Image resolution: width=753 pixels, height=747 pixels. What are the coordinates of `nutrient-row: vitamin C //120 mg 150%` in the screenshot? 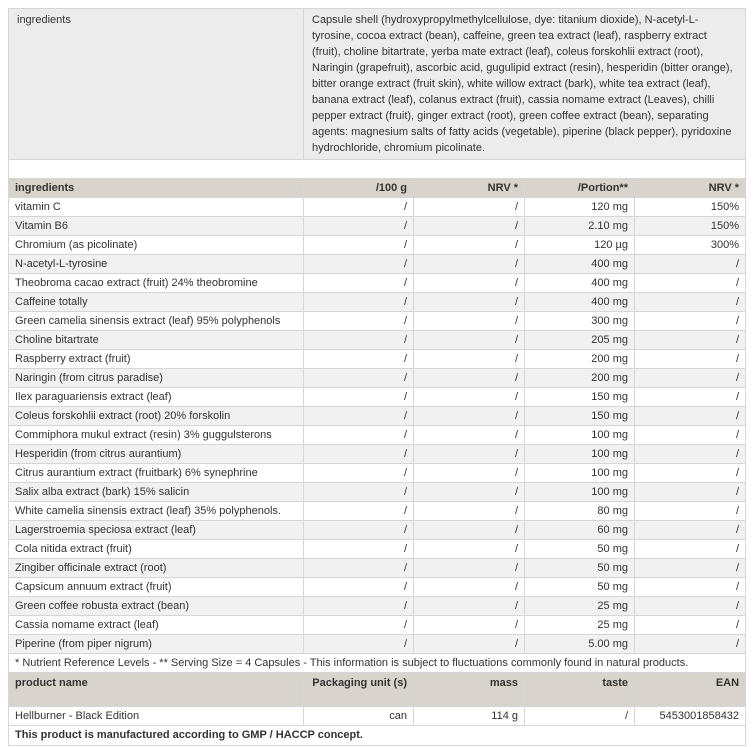 It's located at (377, 207).